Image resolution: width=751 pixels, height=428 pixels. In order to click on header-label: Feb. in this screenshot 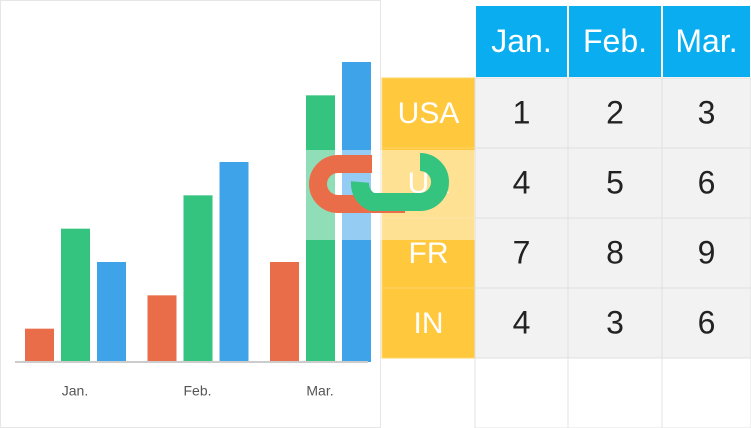, I will do `click(615, 41)`.